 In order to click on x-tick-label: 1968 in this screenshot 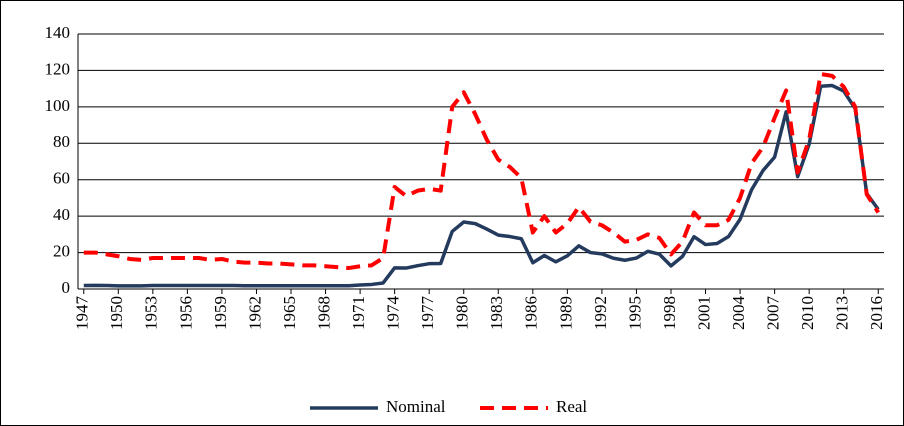, I will do `click(323, 313)`.